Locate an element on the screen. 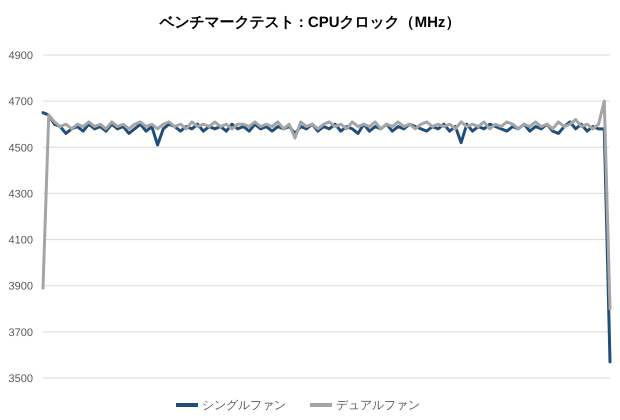 The width and height of the screenshot is (620, 420). y-tick-label: 4500 is located at coordinates (20, 148).